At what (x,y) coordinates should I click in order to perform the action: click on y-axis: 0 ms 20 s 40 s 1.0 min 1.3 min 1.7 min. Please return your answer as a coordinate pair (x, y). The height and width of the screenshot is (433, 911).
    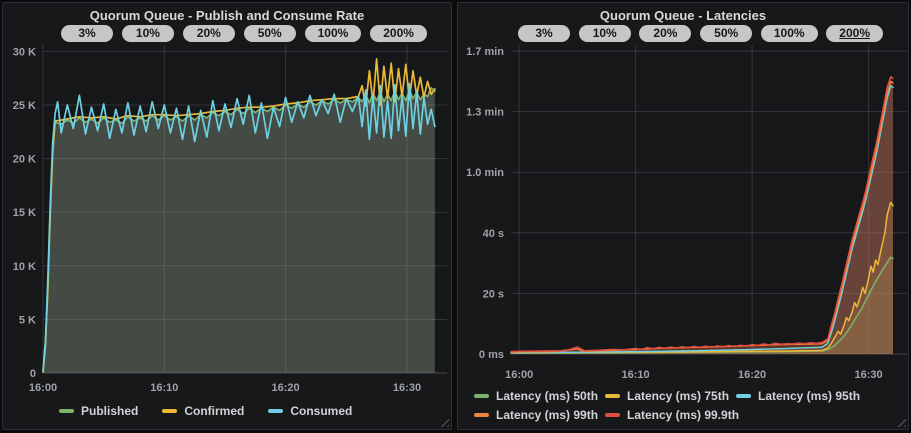
    Looking at the image, I should click on (485, 203).